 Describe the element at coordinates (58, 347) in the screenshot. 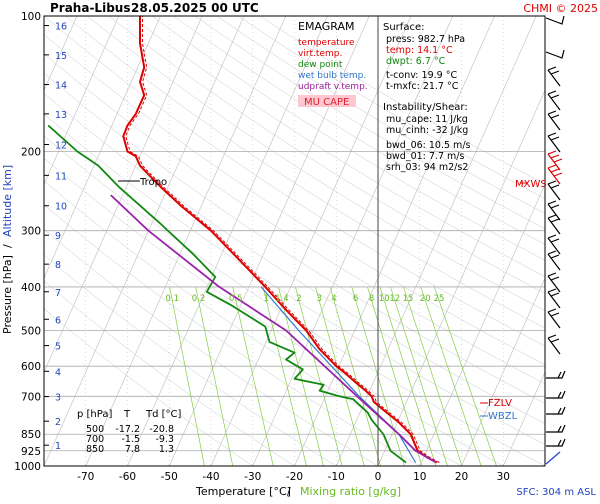

I see `altitude-tick-label: 5` at that location.